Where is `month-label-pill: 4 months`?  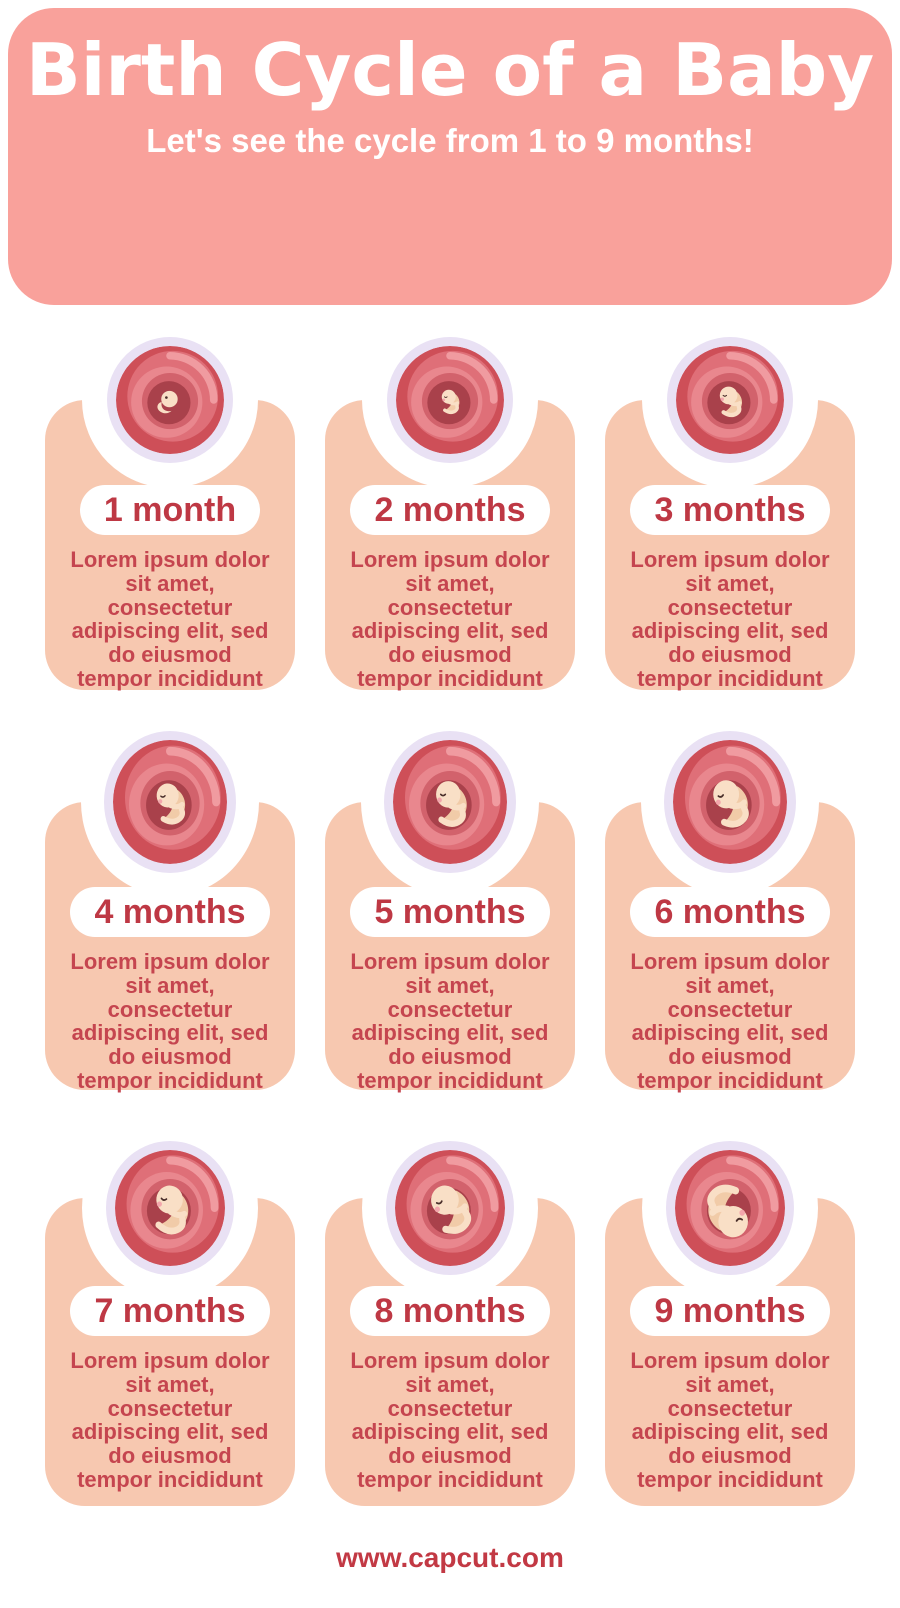
month-label-pill: 4 months is located at coordinates (170, 912).